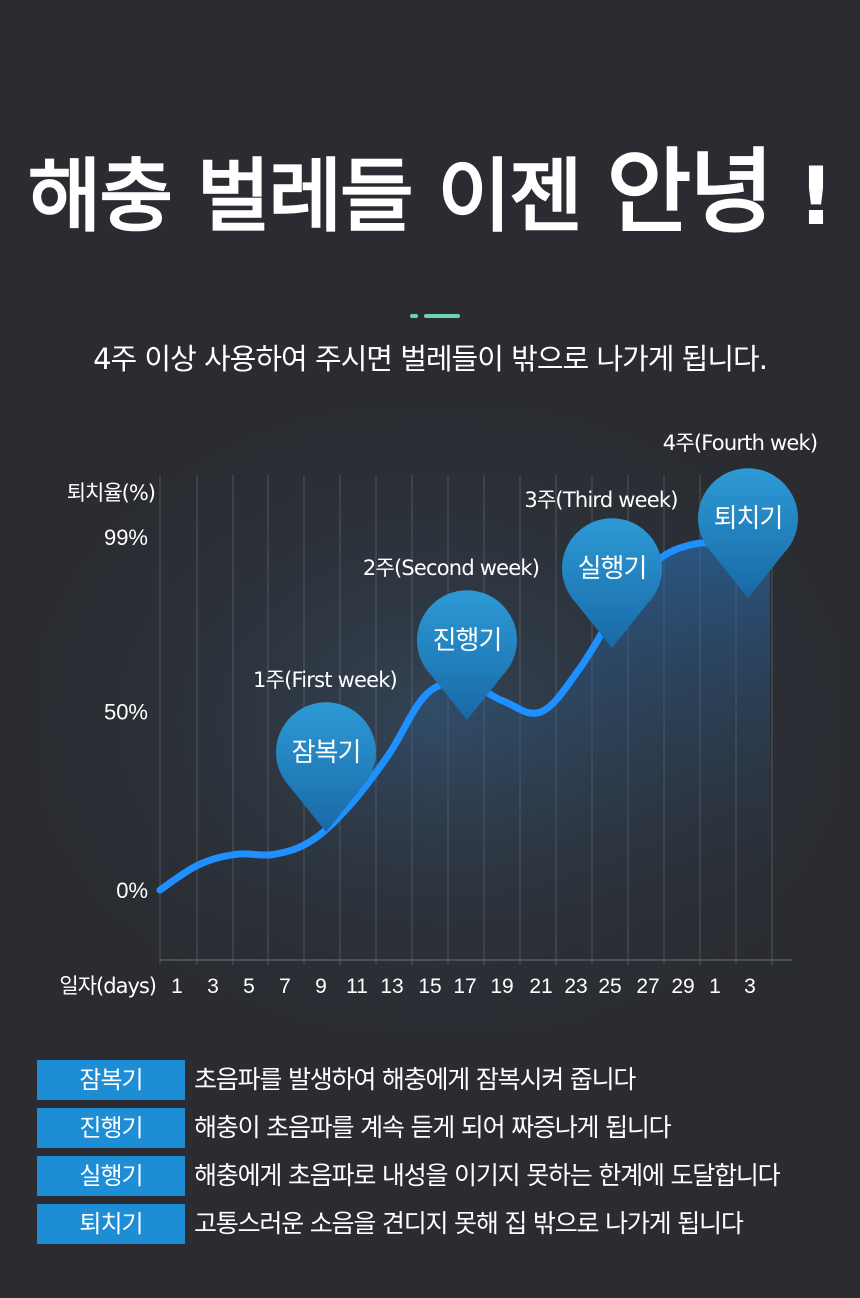 This screenshot has width=860, height=1298. I want to click on accent-divider, so click(435, 316).